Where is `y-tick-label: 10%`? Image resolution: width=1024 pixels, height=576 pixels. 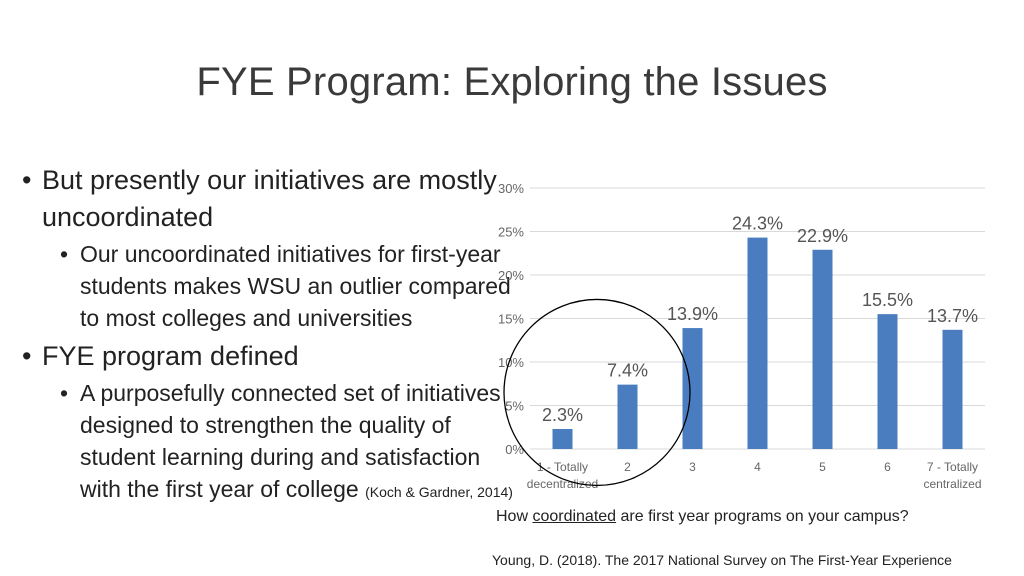
y-tick-label: 10% is located at coordinates (511, 362).